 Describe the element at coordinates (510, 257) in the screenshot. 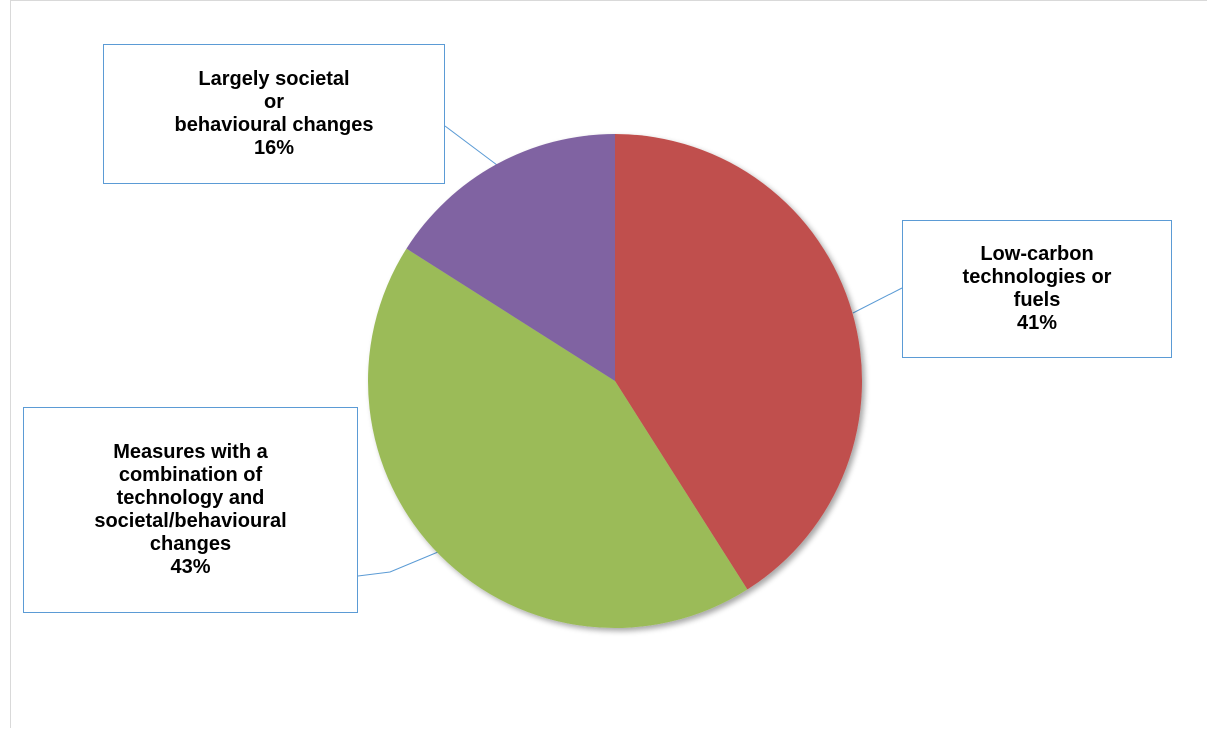

I see `pie-slice-societal` at that location.